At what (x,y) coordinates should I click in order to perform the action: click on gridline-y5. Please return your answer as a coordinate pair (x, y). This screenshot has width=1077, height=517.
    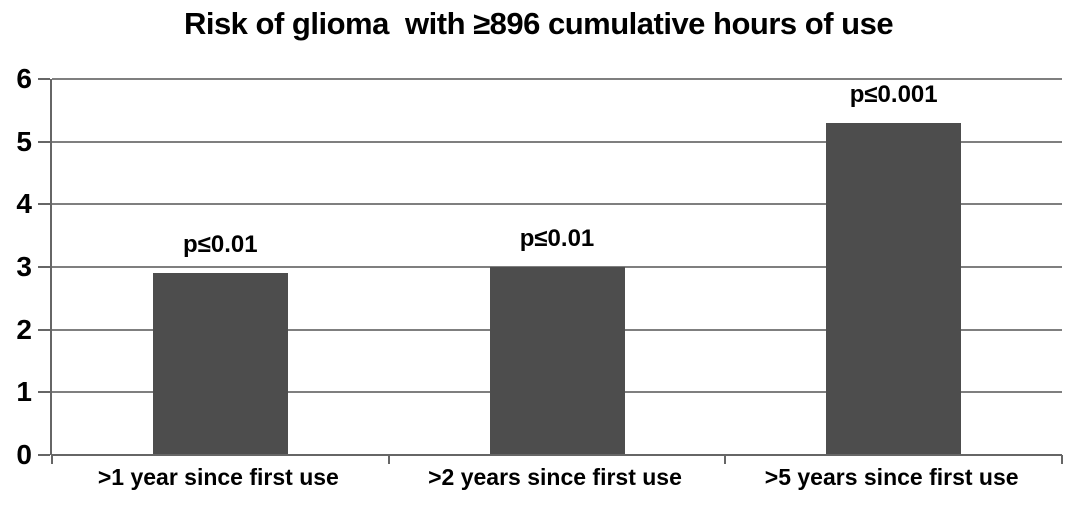
    Looking at the image, I should click on (557, 141).